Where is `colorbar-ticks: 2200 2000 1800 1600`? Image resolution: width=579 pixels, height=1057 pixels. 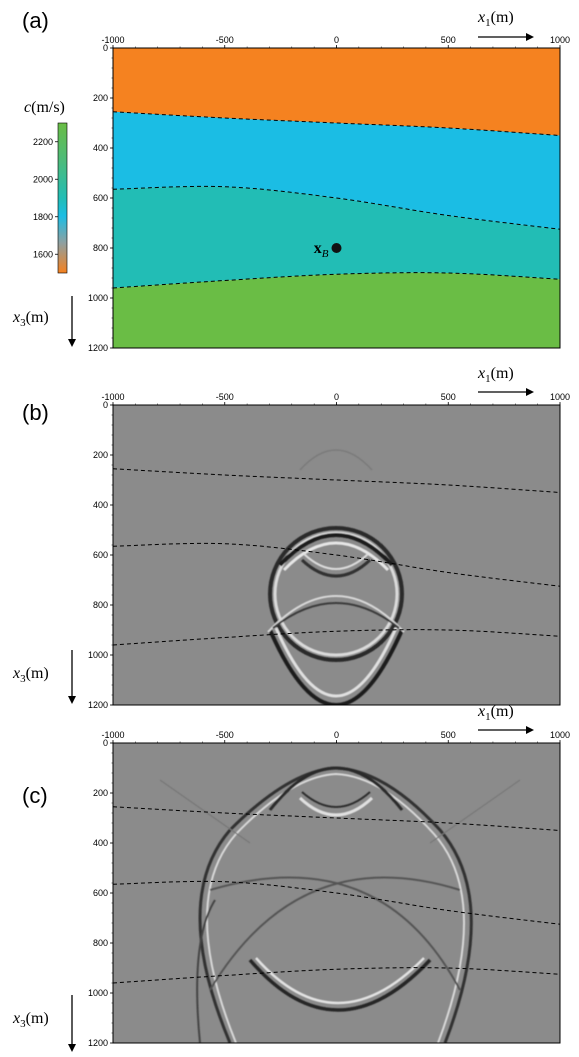
colorbar-ticks: 2200 2000 1800 1600 is located at coordinates (45, 198).